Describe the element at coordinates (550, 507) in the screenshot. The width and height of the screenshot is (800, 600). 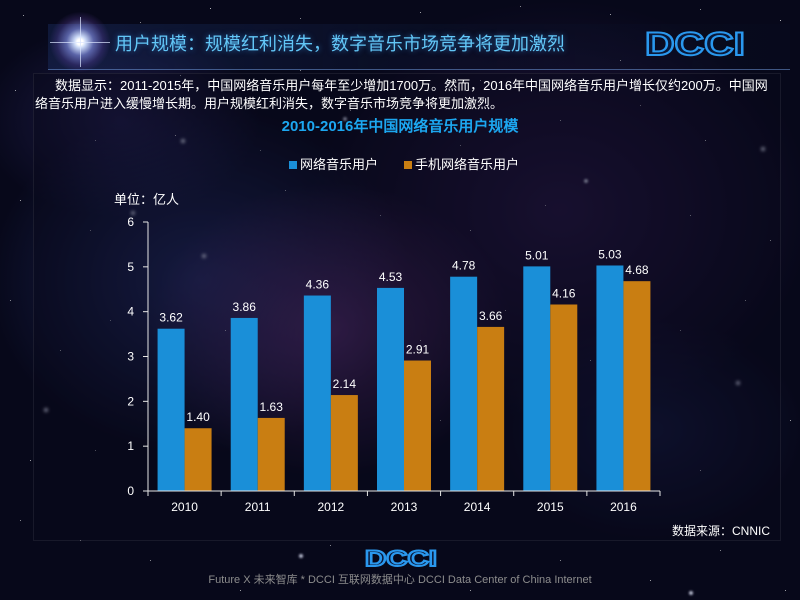
I see `x-tick-label-2015: 2015` at that location.